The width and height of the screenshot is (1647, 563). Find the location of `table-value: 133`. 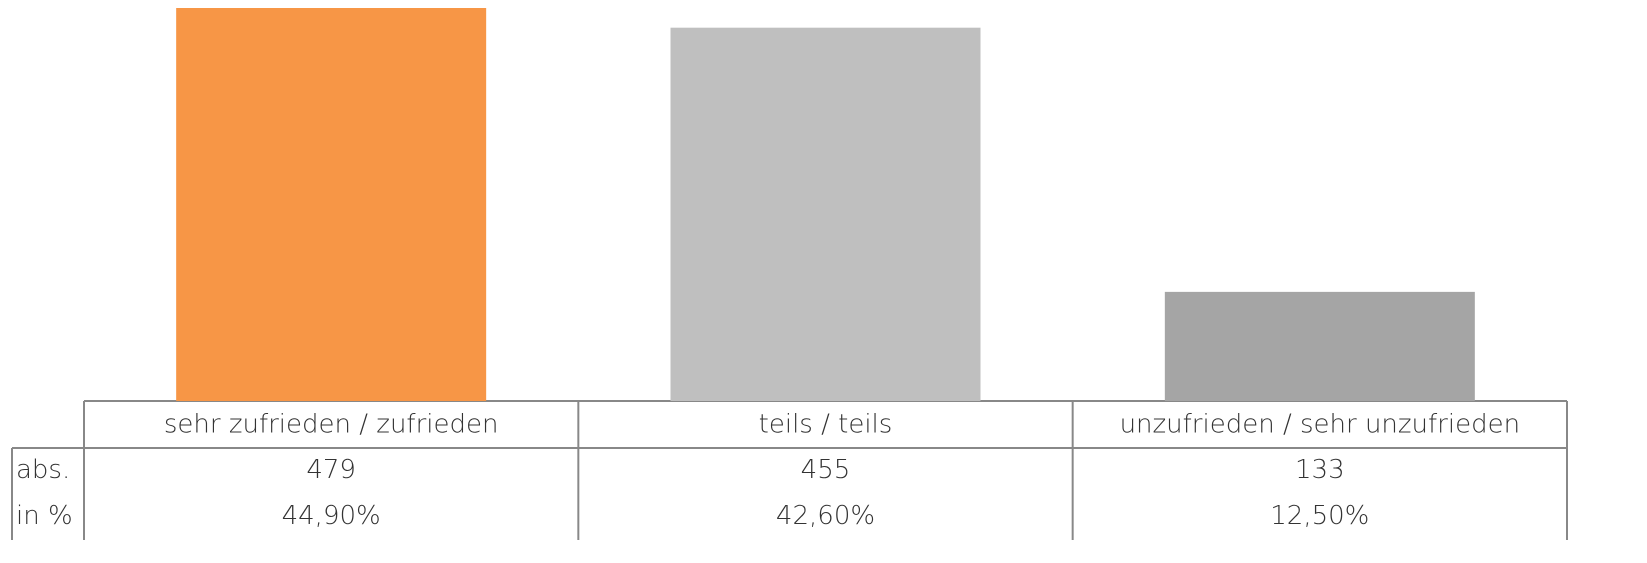

table-value: 133 is located at coordinates (1320, 470).